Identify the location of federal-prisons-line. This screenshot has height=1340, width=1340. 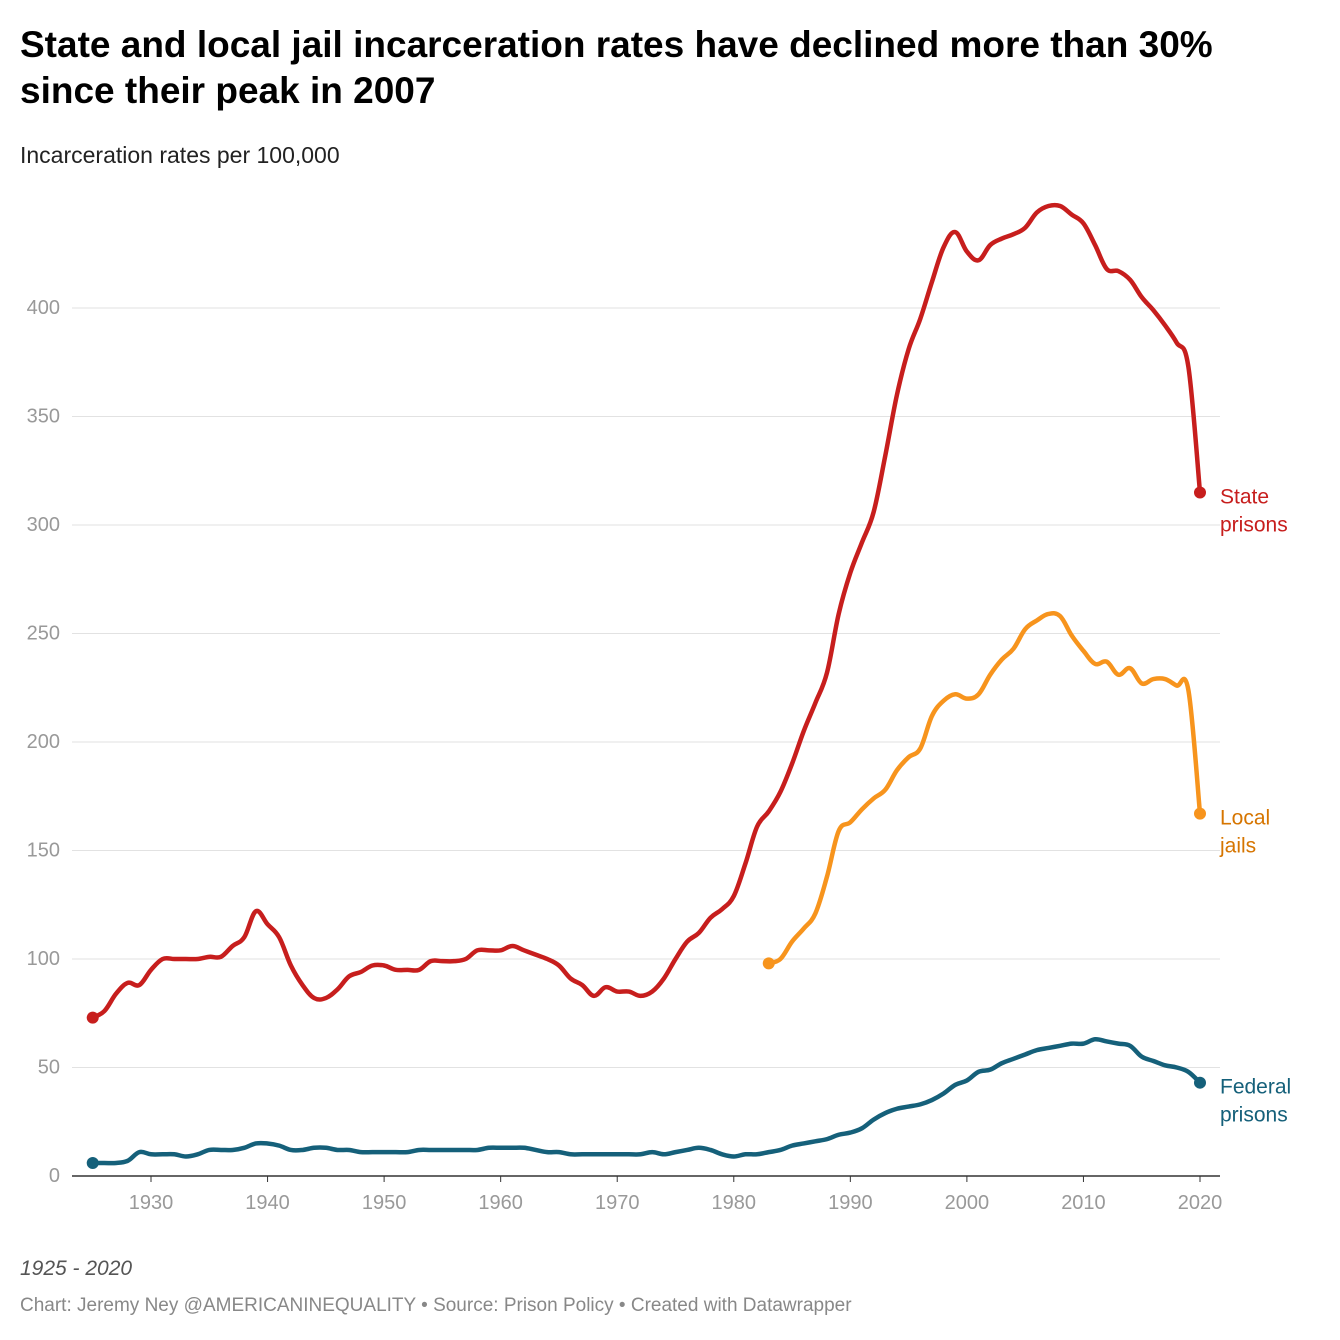
(646, 1101).